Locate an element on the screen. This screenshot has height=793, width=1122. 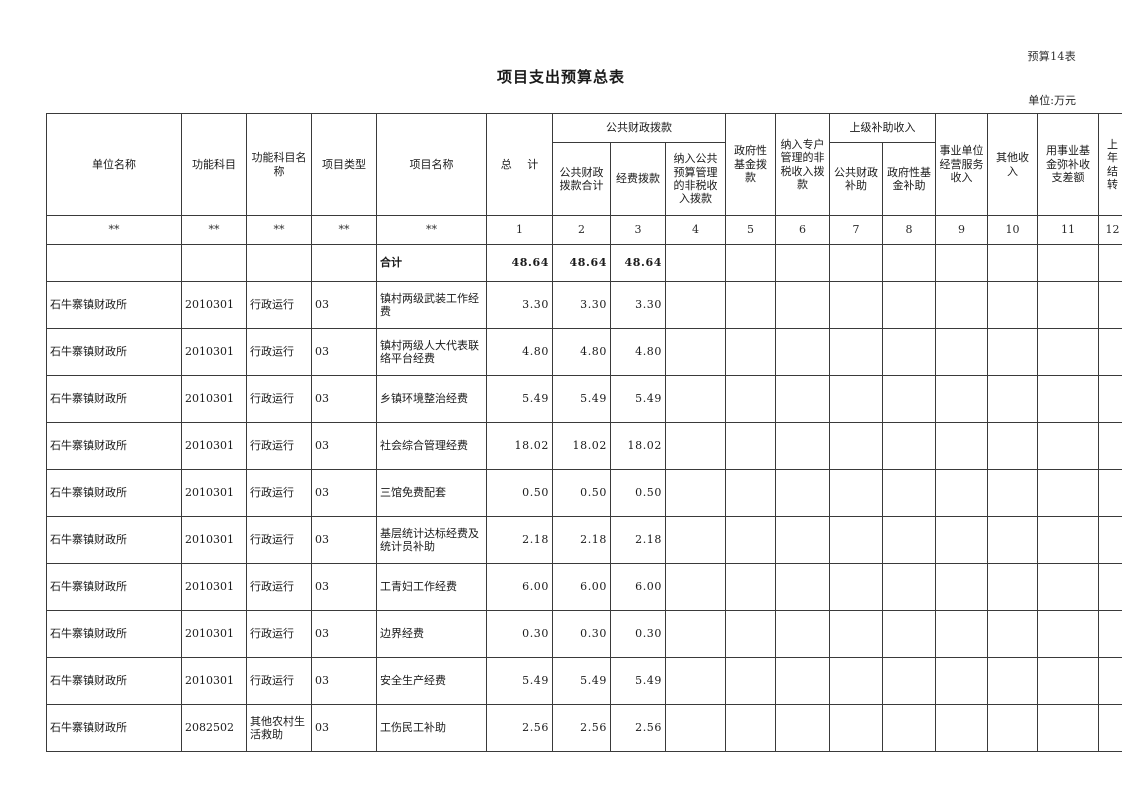
table-row: 石牛寨镇财政所 2010301 行政运行 03 三馆免费配套 0.50 0.50 0.50 is located at coordinates (584, 493).